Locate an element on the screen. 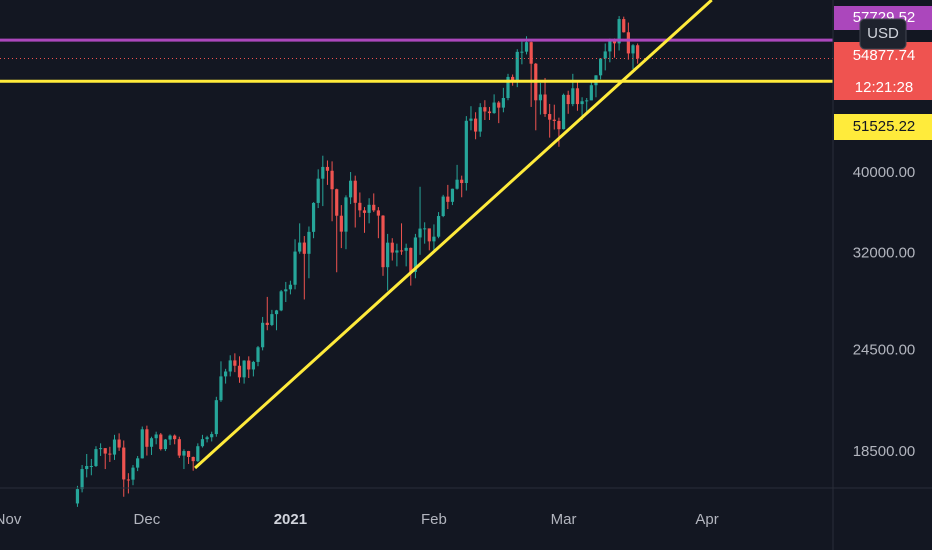 Image resolution: width=932 pixels, height=550 pixels. countdown-label: 12:21:28 is located at coordinates (884, 87).